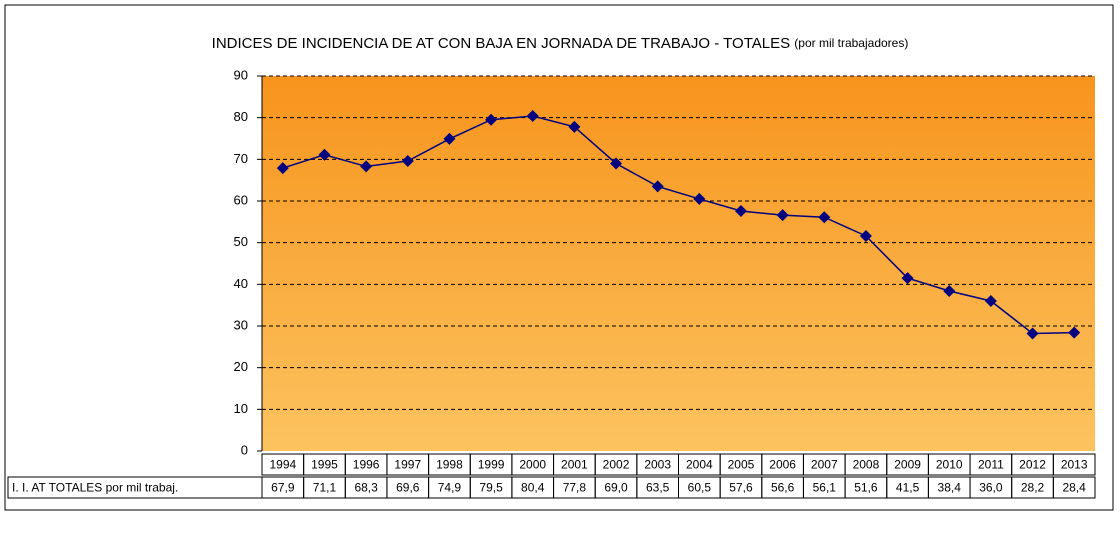  Describe the element at coordinates (783, 488) in the screenshot. I see `value-label: 56,6` at that location.